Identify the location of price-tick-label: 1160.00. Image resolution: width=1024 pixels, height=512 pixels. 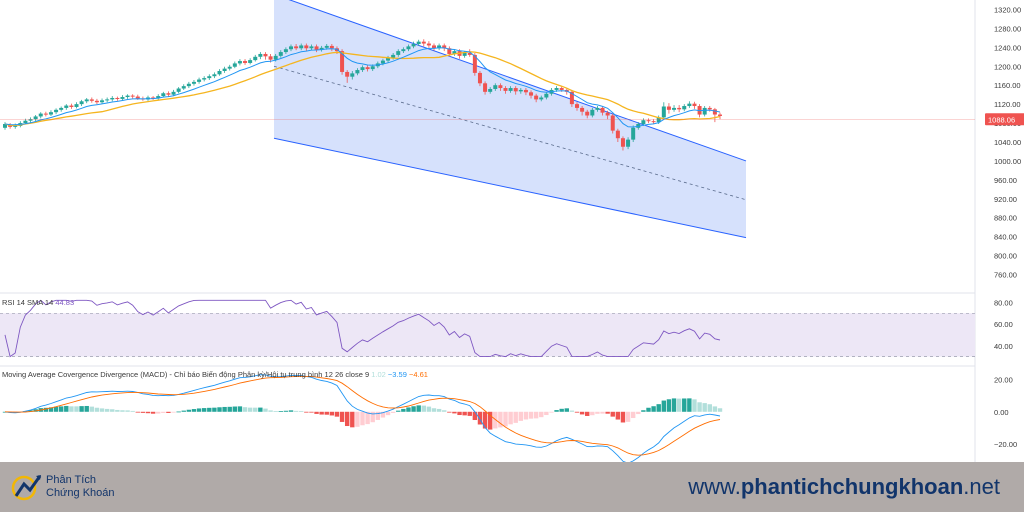
(1007, 85).